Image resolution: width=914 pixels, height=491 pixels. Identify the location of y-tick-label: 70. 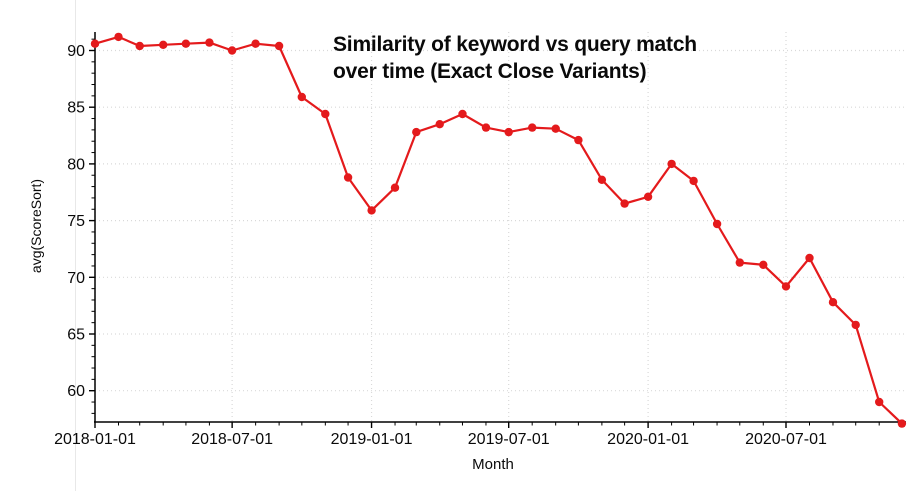
(76, 278).